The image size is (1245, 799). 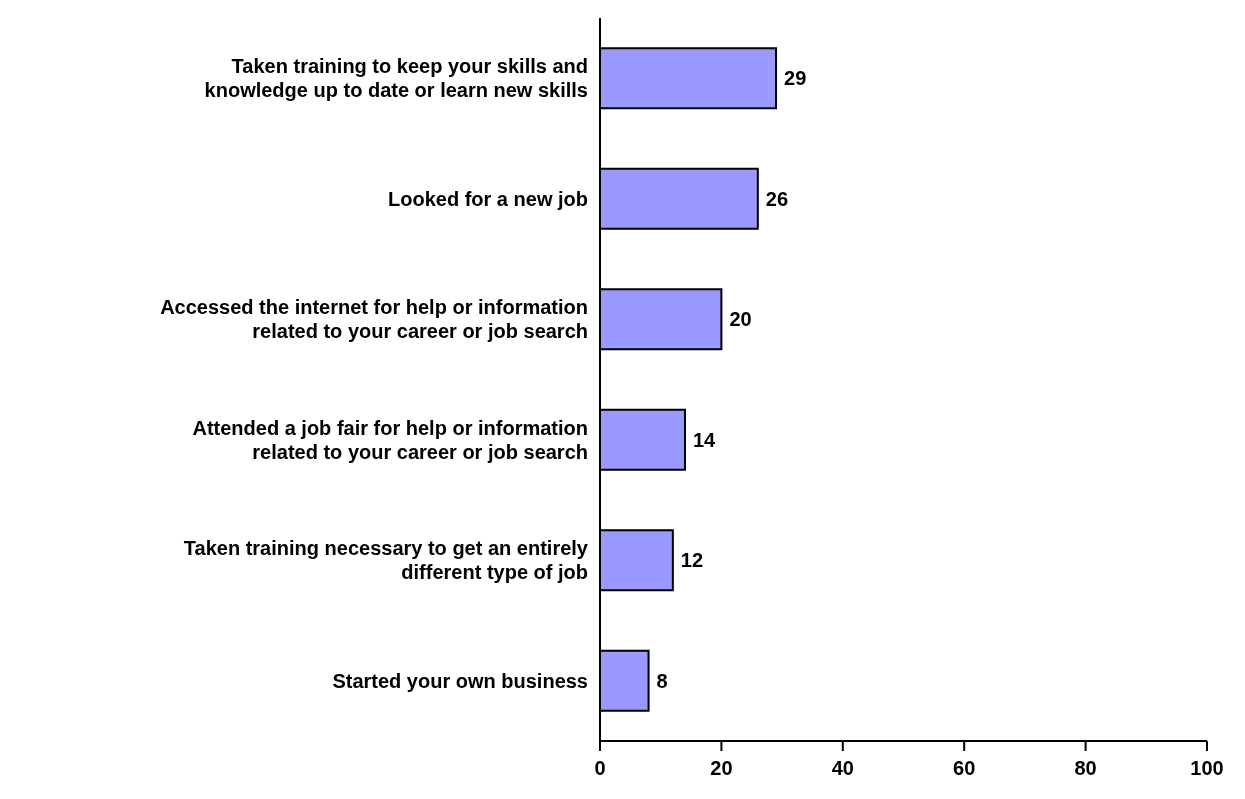 What do you see at coordinates (704, 439) in the screenshot?
I see `data-label: 14` at bounding box center [704, 439].